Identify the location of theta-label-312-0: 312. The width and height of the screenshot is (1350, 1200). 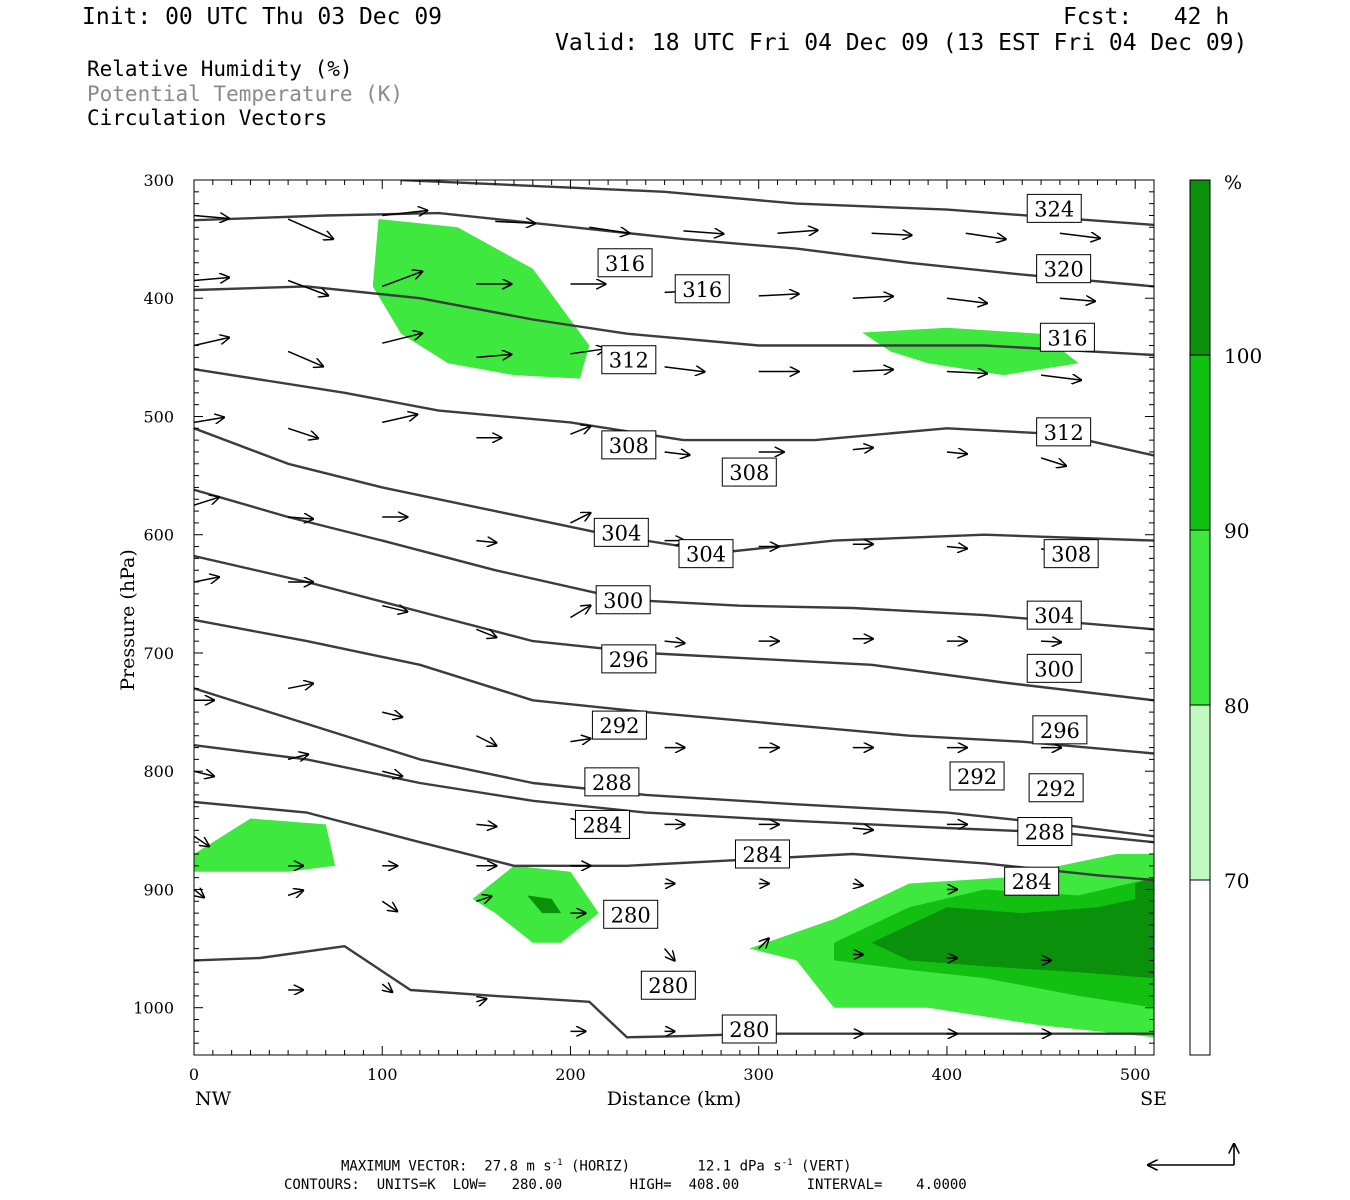
(629, 360).